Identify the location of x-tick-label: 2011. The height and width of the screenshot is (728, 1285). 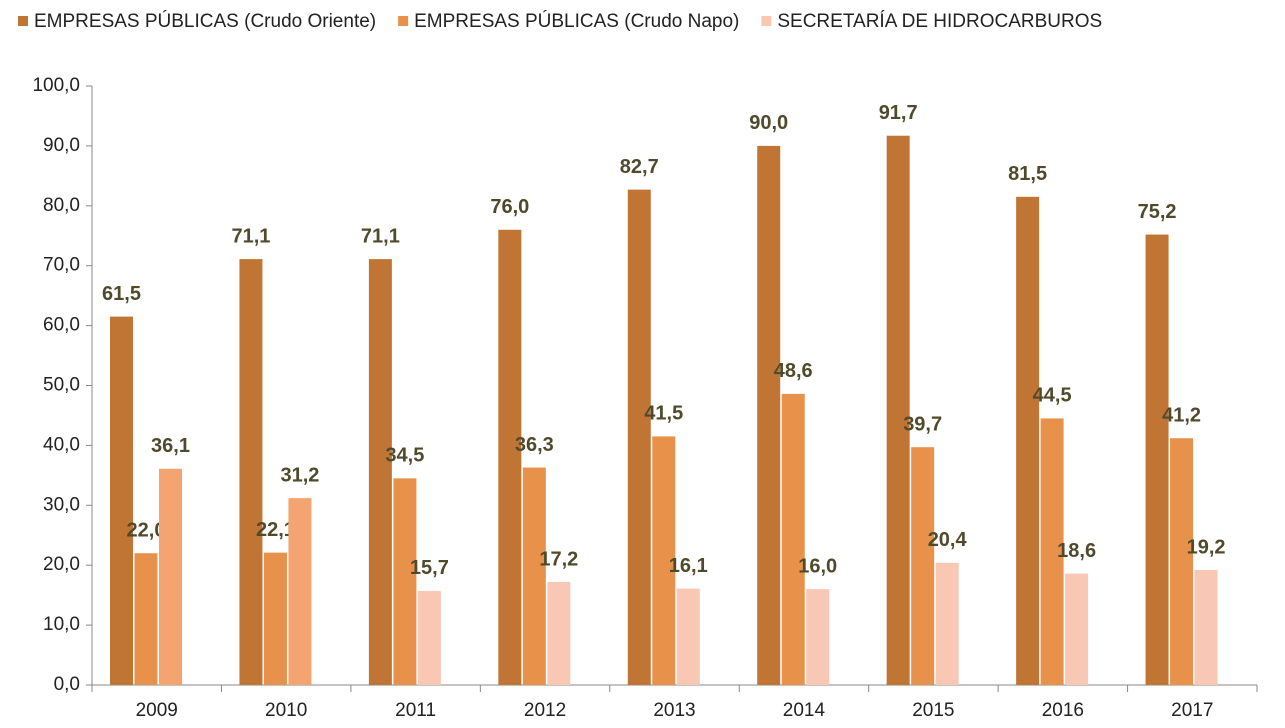
(415, 710).